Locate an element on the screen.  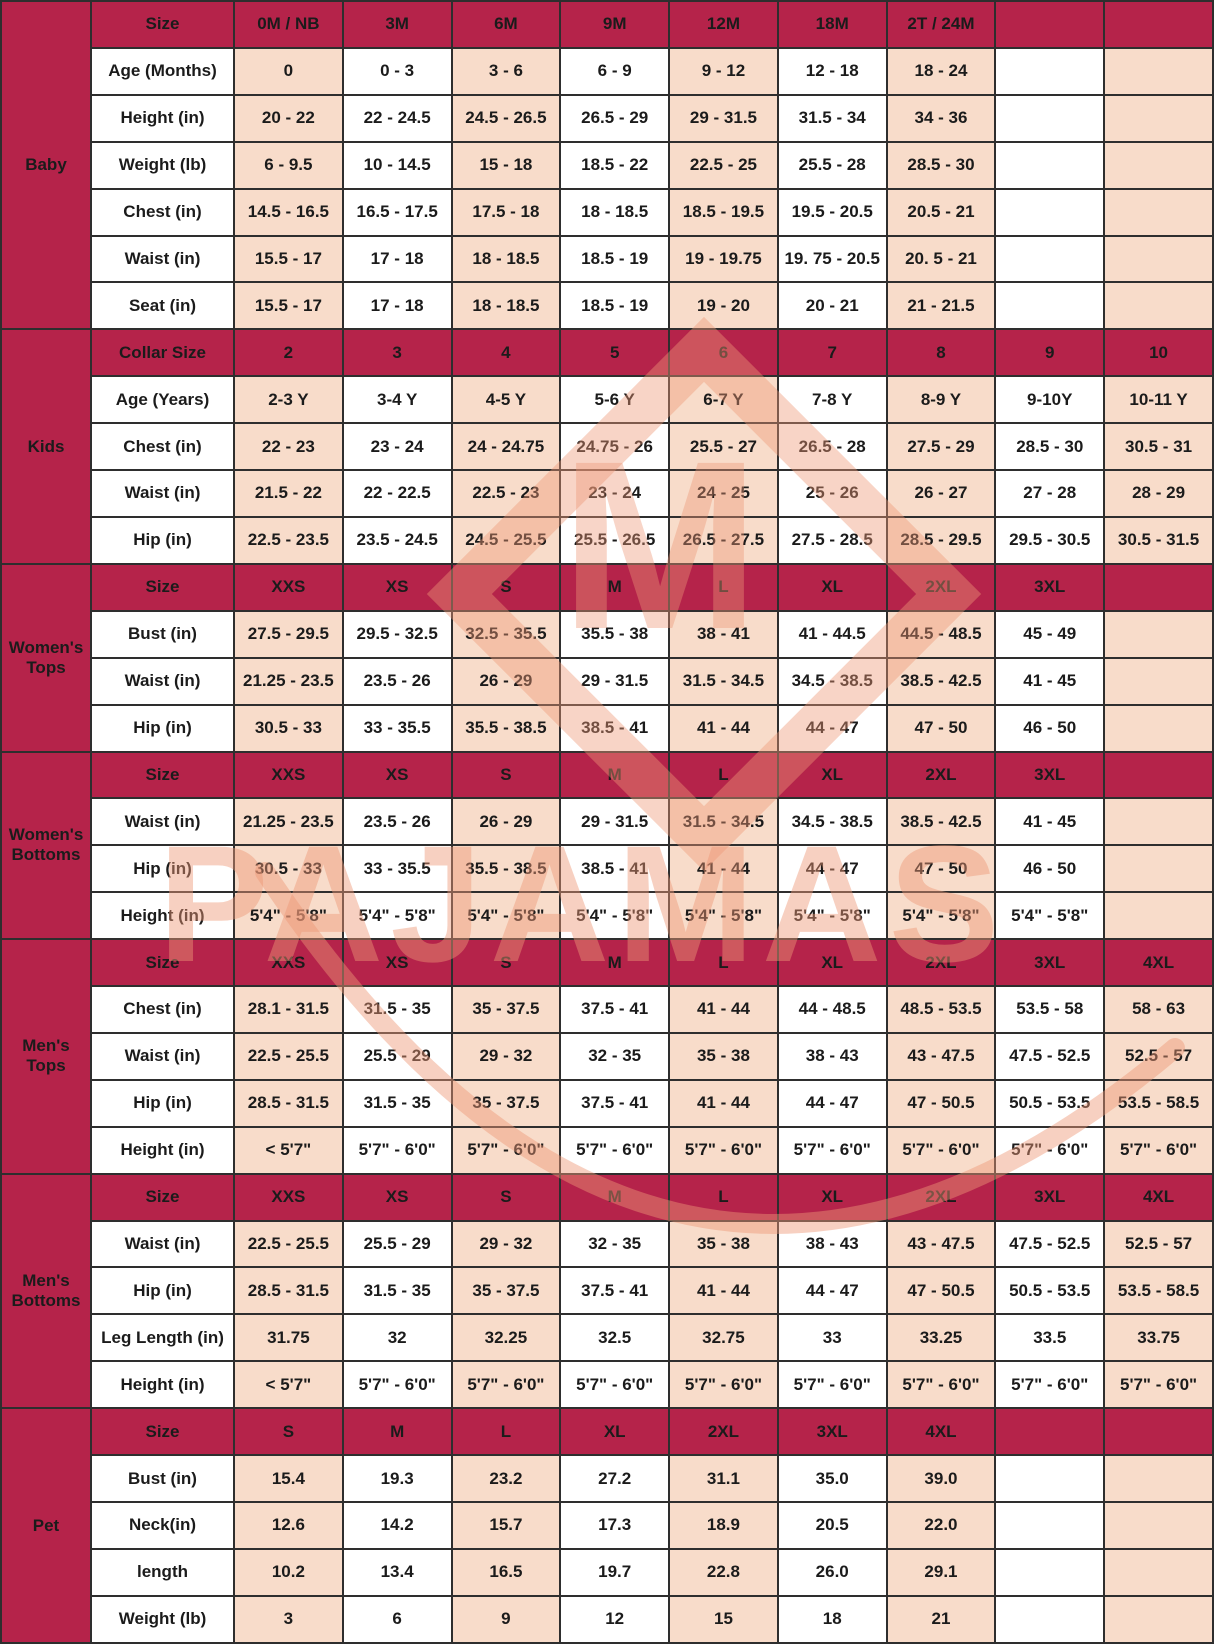
data-cell: 25.5 - 29 is located at coordinates (397, 1056).